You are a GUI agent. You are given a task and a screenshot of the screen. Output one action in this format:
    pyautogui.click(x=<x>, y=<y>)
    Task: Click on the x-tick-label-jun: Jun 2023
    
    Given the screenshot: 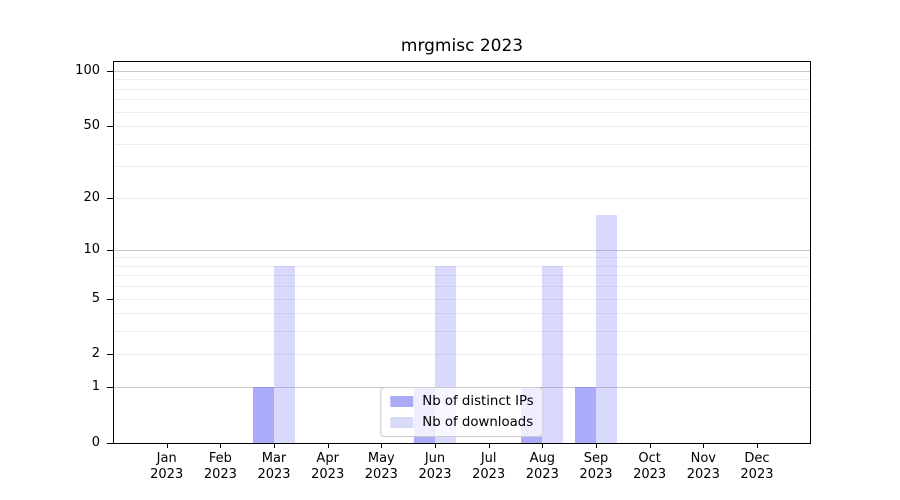 What is the action you would take?
    pyautogui.click(x=435, y=466)
    